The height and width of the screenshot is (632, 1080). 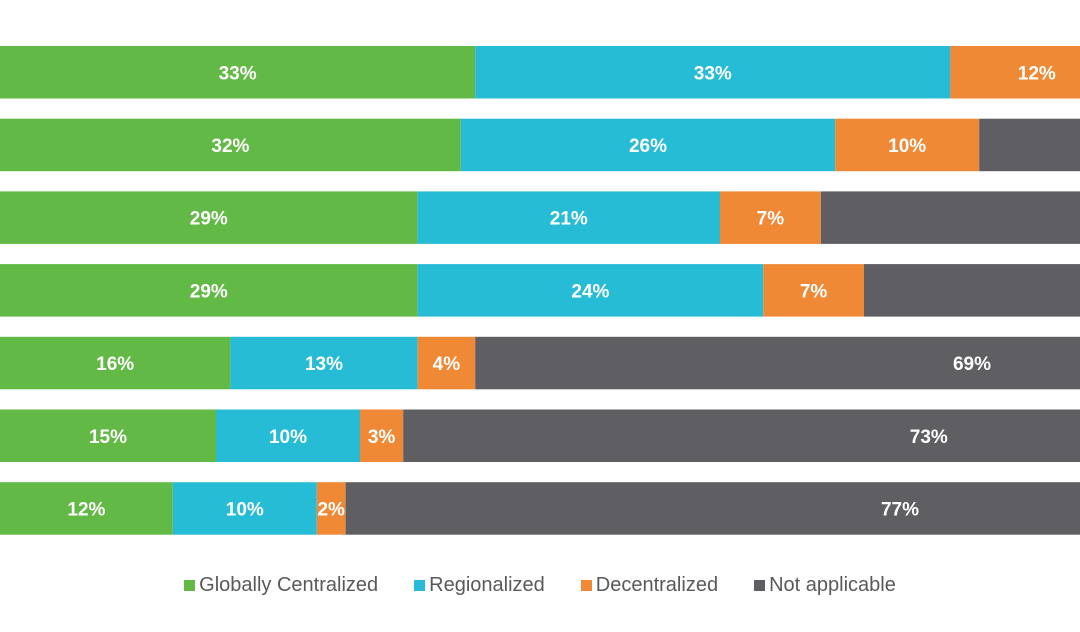 What do you see at coordinates (289, 585) in the screenshot?
I see `legend-label: Globally Centralized` at bounding box center [289, 585].